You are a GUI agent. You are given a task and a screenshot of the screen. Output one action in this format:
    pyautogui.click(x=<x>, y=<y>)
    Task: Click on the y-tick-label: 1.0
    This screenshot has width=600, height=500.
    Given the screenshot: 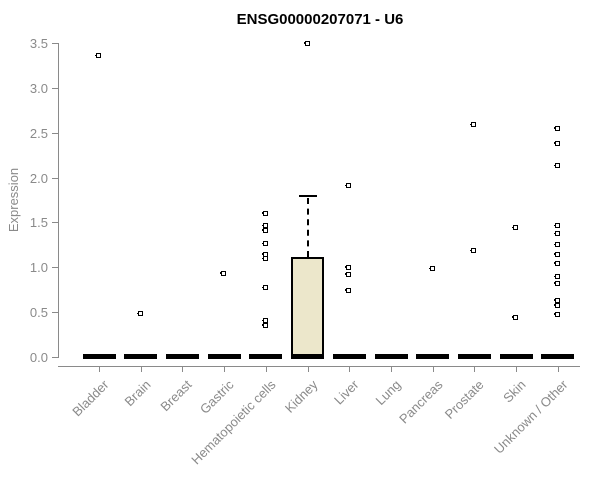 What is the action you would take?
    pyautogui.click(x=38, y=267)
    